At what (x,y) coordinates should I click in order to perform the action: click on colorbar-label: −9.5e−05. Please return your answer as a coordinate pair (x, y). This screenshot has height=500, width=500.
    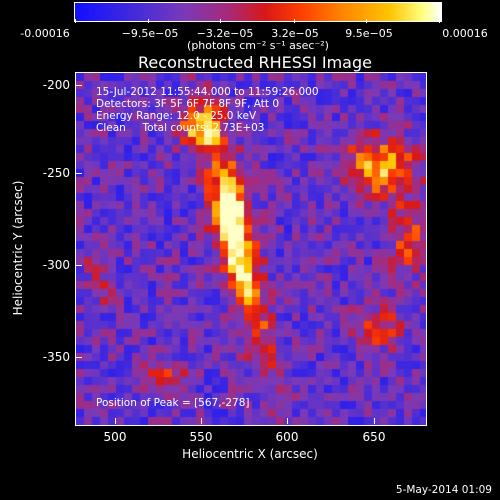
    Looking at the image, I should click on (150, 33).